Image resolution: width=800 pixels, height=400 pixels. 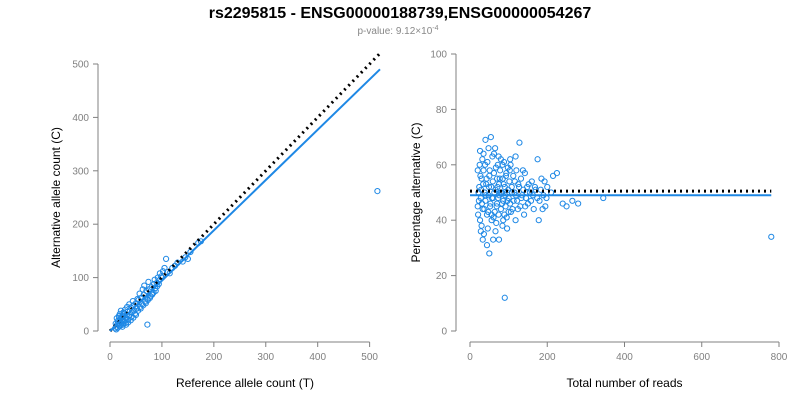 I want to click on x-tick-label: 300, so click(x=265, y=357).